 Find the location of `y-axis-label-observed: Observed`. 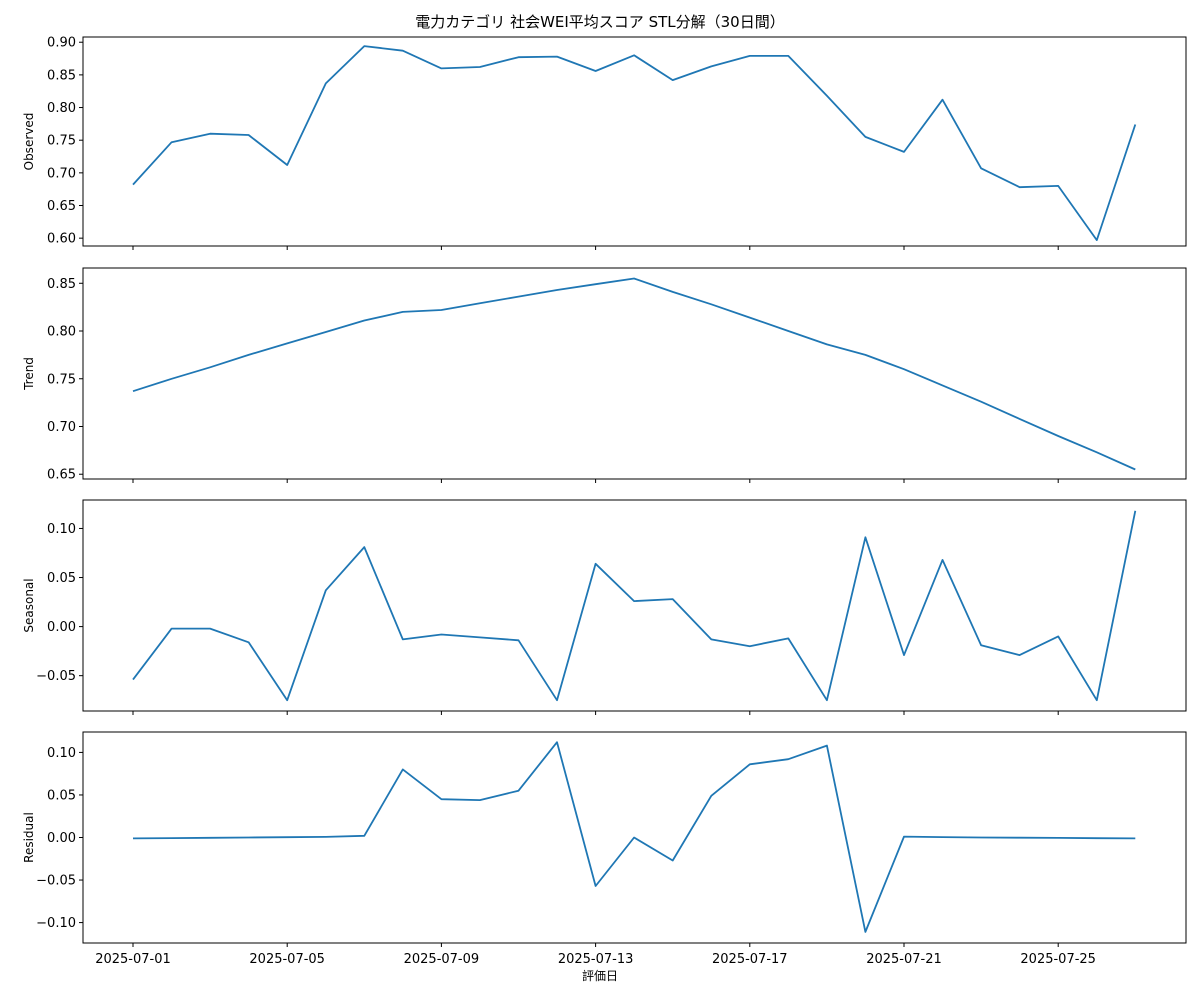

y-axis-label-observed: Observed is located at coordinates (29, 142).